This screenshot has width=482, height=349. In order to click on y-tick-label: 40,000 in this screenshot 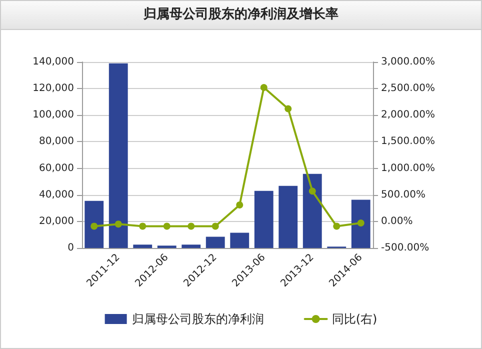, I will do `click(56, 194)`.